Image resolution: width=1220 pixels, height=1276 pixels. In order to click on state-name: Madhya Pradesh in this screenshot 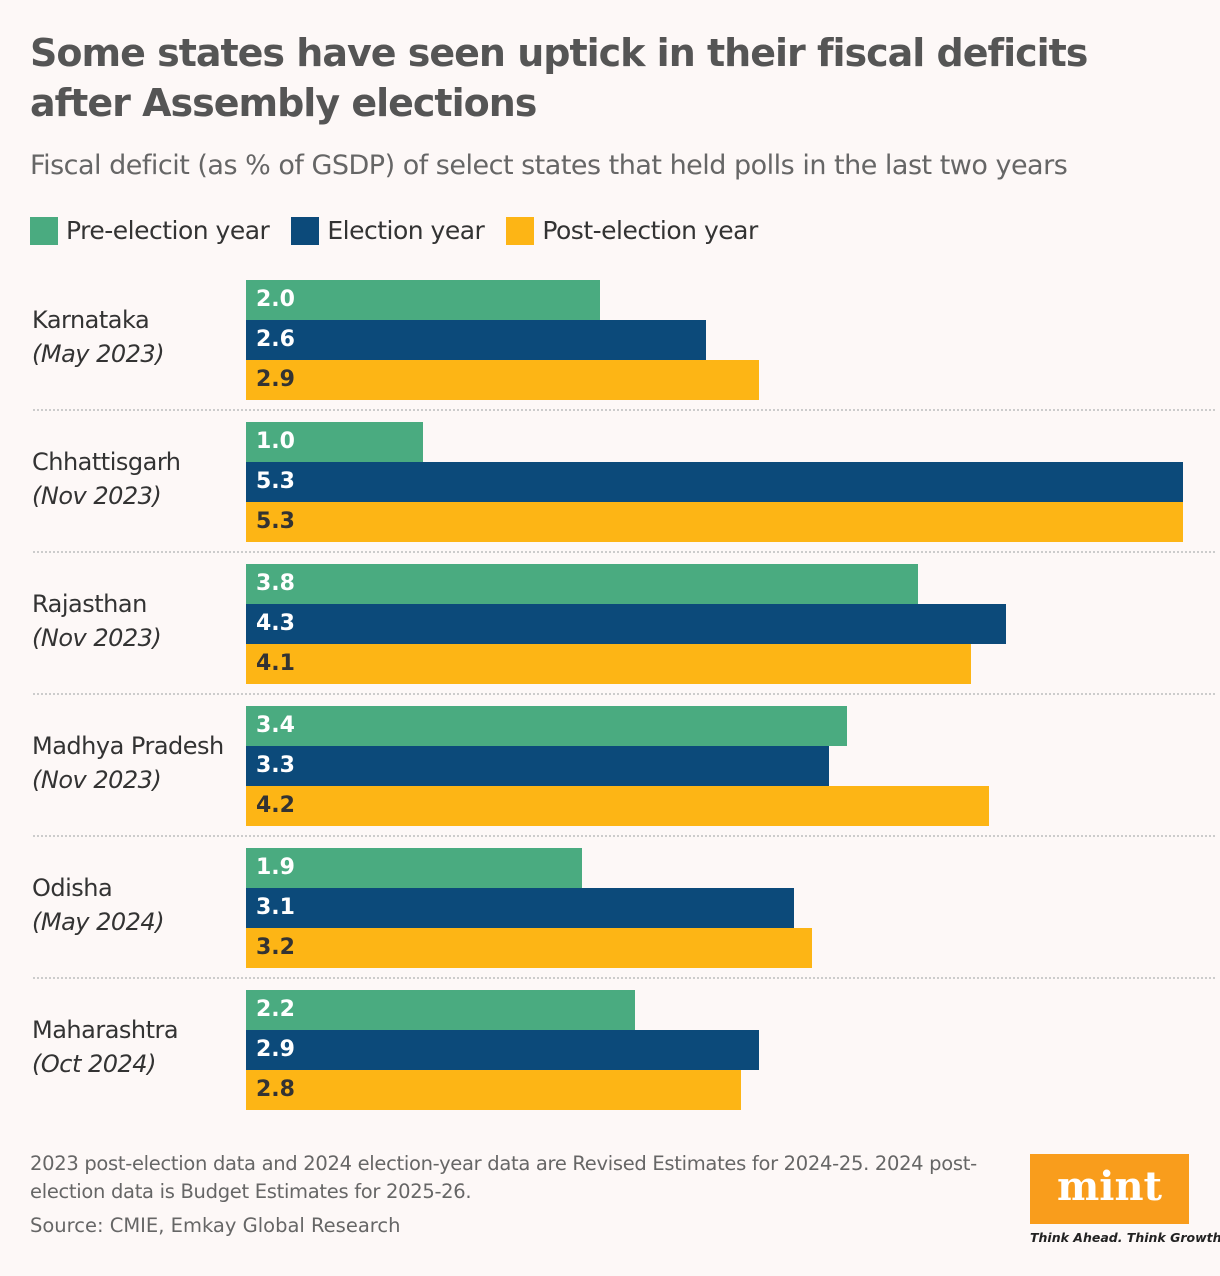, I will do `click(128, 746)`.